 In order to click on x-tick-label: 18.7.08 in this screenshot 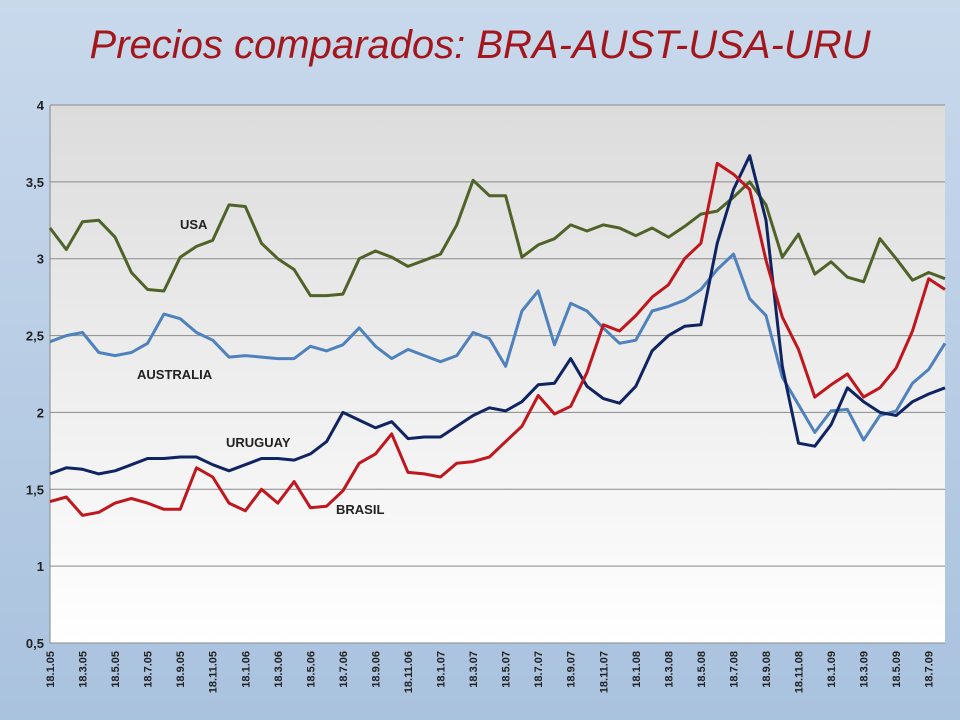, I will do `click(734, 669)`.